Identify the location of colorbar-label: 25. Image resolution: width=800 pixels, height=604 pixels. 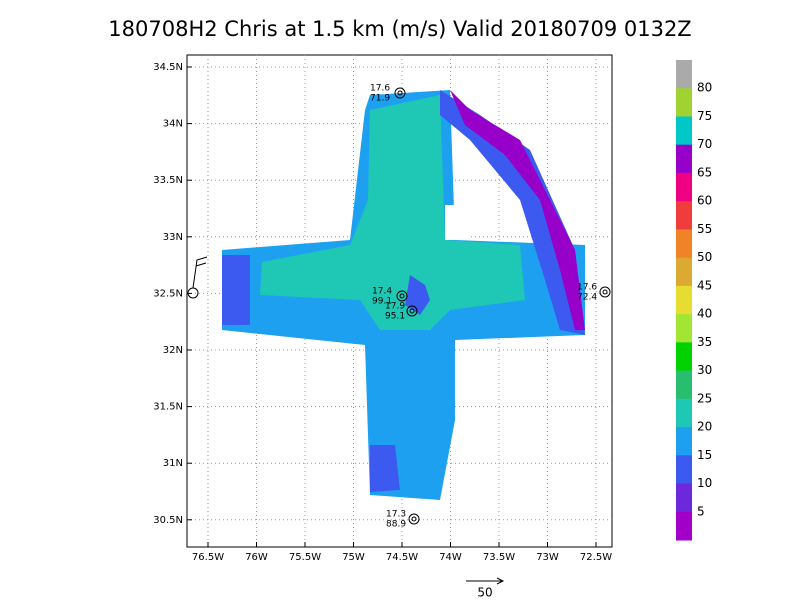
(704, 398).